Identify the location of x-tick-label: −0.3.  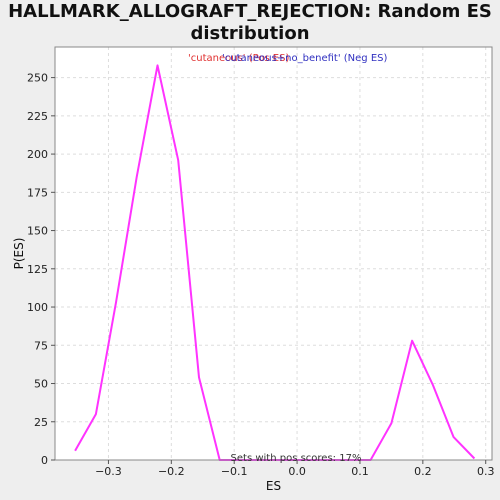
(108, 471).